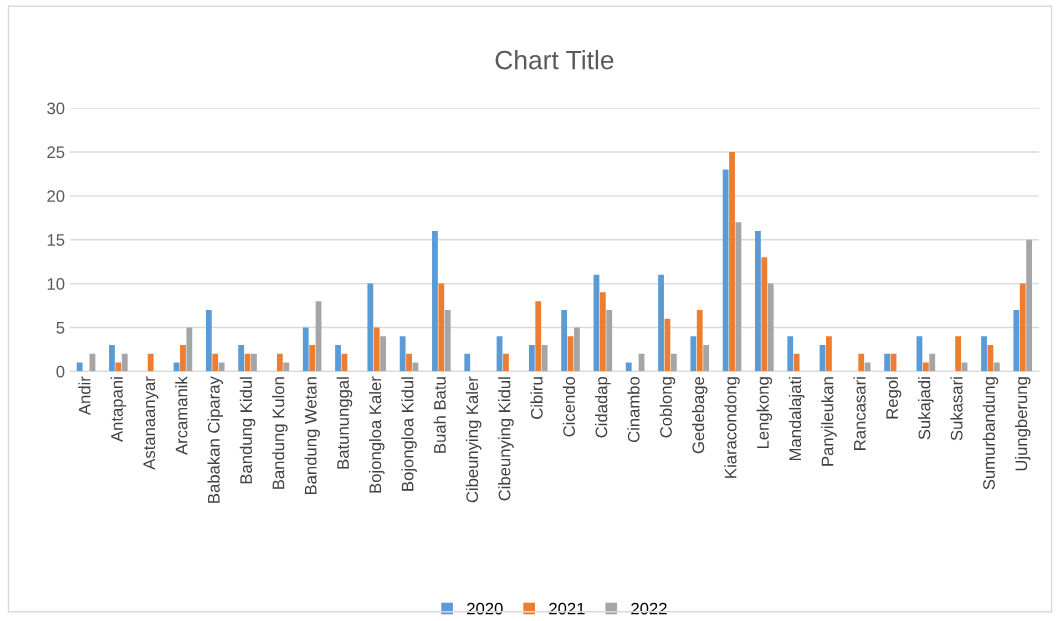 This screenshot has height=621, width=1059. I want to click on y-tick-label: 20, so click(56, 196).